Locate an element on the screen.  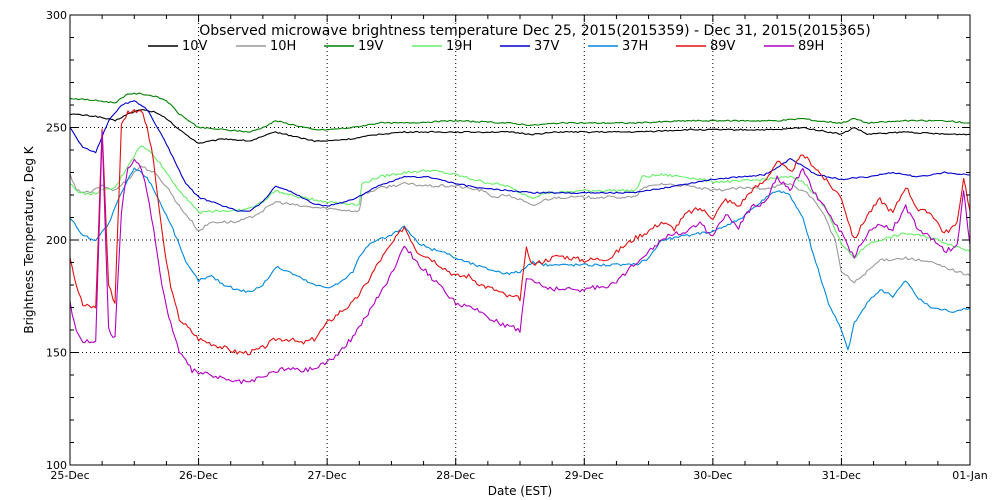
x-tick-label: 28-Dec is located at coordinates (455, 475).